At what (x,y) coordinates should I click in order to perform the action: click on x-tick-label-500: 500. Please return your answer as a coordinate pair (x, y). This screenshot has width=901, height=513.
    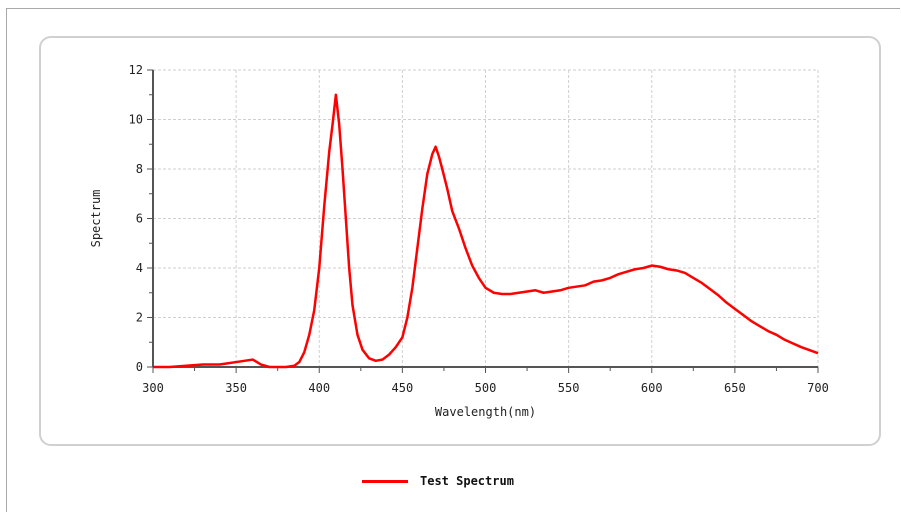
    Looking at the image, I should click on (486, 388).